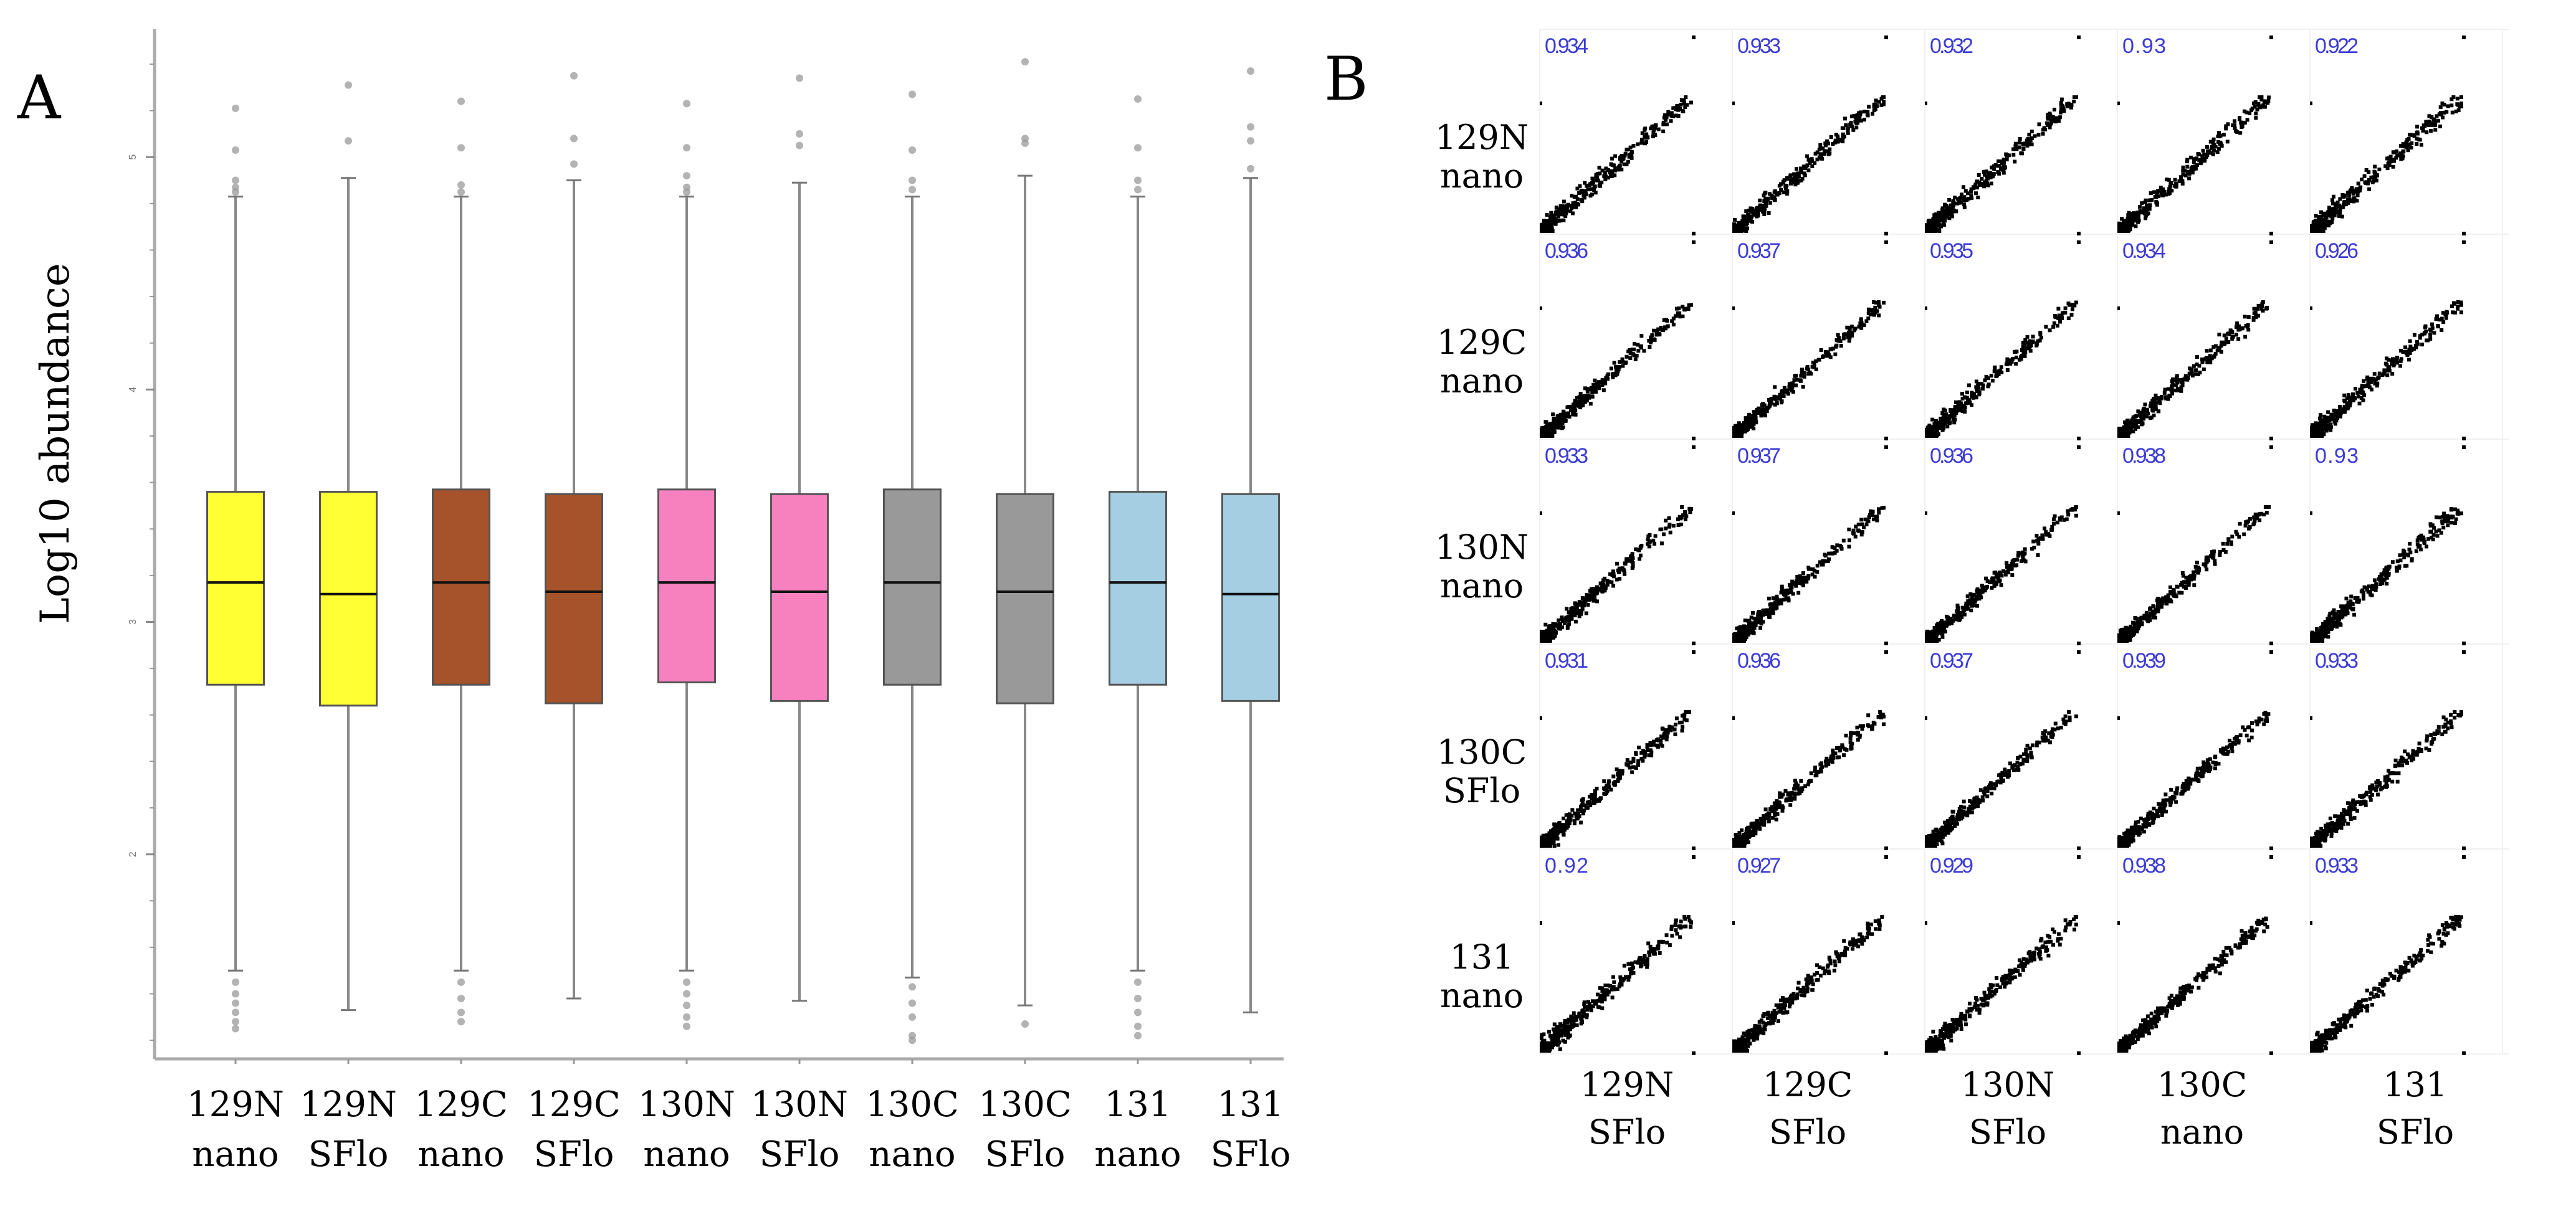  Describe the element at coordinates (1566, 46) in the screenshot. I see `correlation-value: 0.934` at that location.